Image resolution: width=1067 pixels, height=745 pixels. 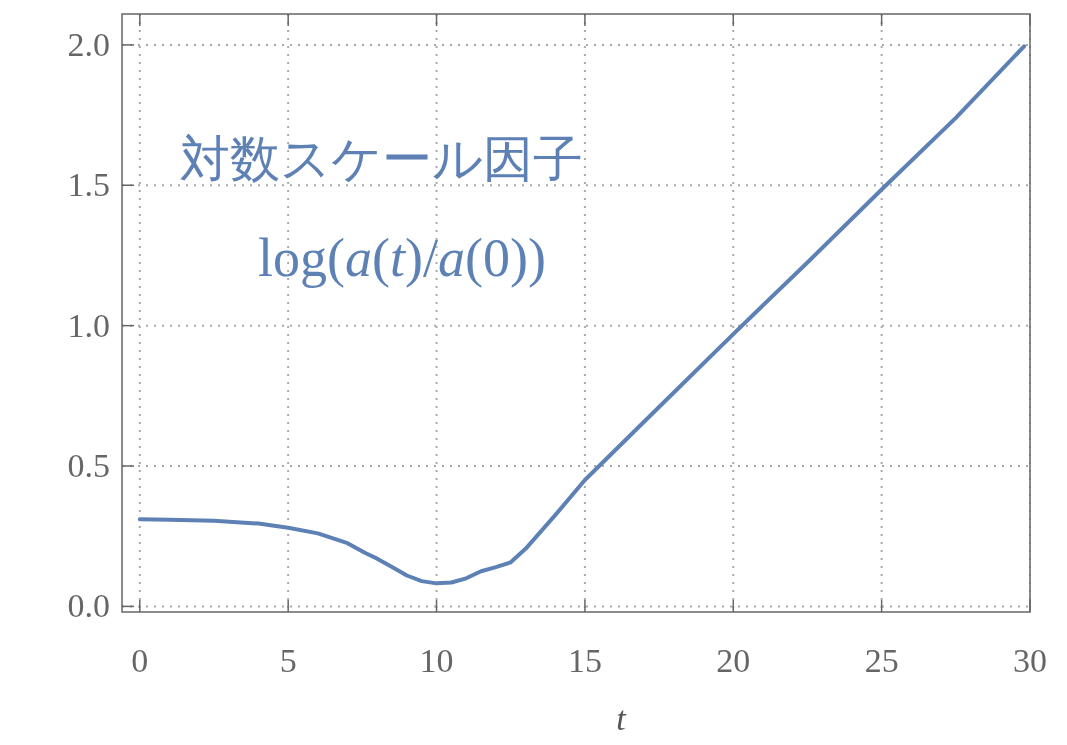 I want to click on x-tick-label: 0, so click(x=140, y=660).